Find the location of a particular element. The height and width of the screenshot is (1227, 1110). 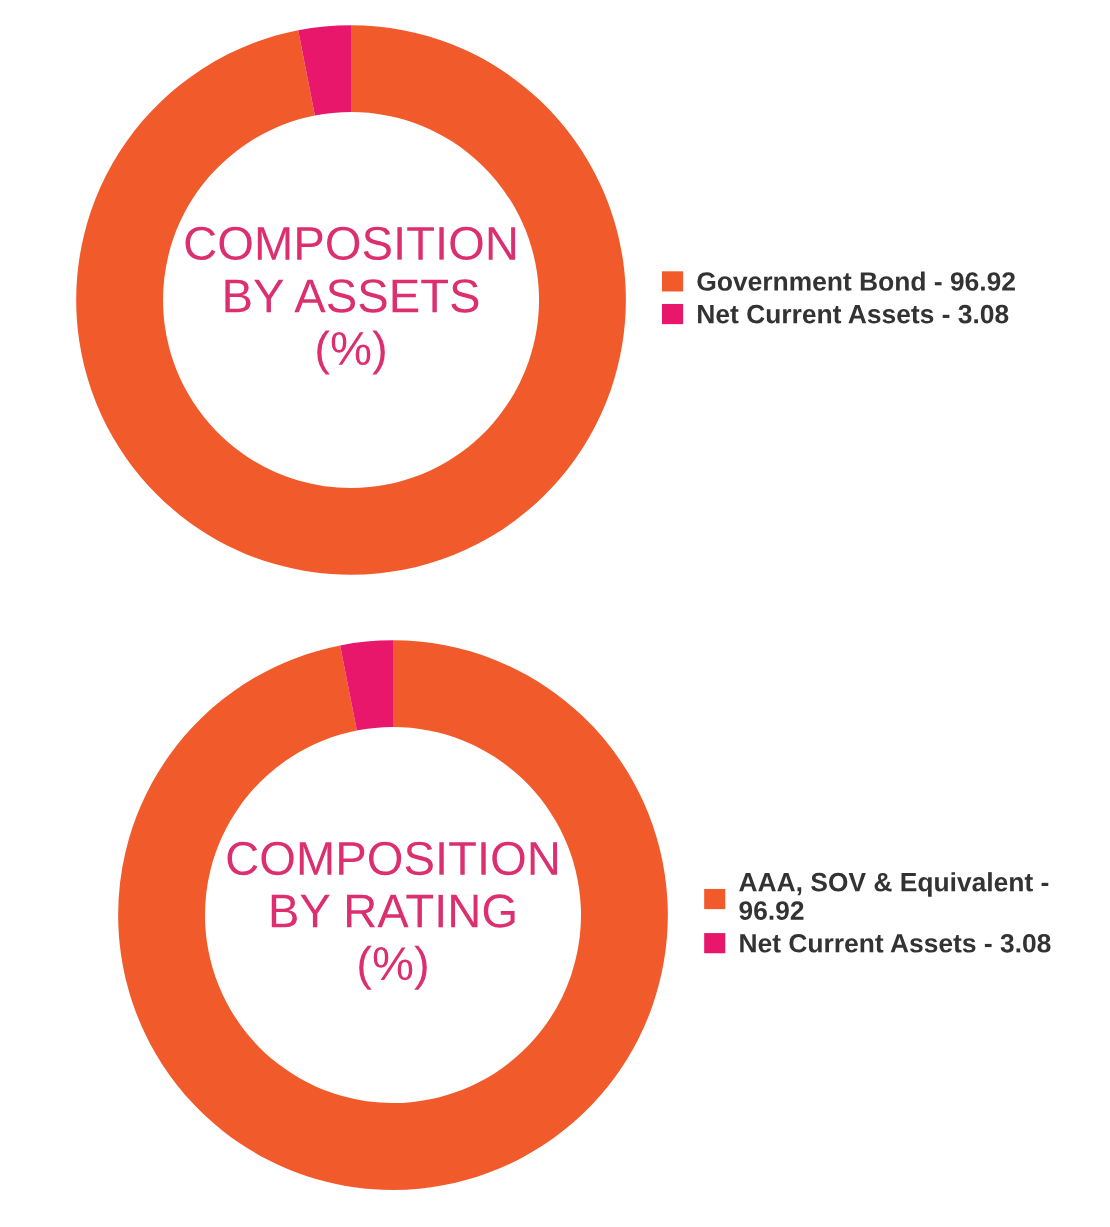

text: COMPOSITION BY RATING (%) is located at coordinates (392, 915).